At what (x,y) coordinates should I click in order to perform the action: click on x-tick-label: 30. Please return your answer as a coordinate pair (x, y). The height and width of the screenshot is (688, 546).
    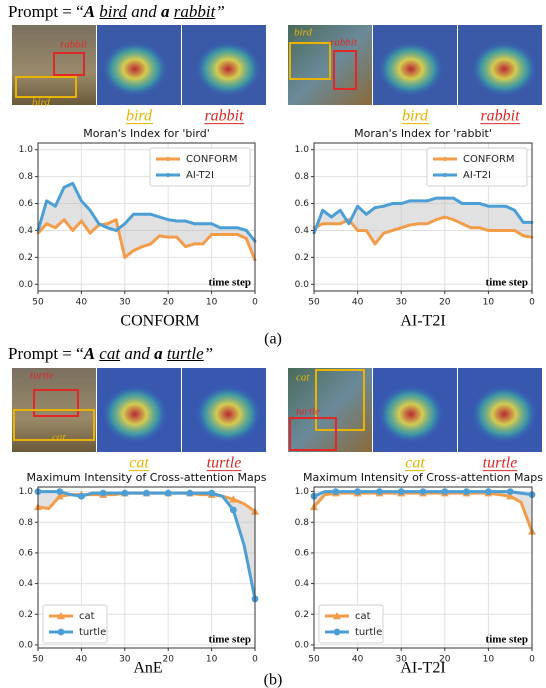
    Looking at the image, I should click on (401, 660).